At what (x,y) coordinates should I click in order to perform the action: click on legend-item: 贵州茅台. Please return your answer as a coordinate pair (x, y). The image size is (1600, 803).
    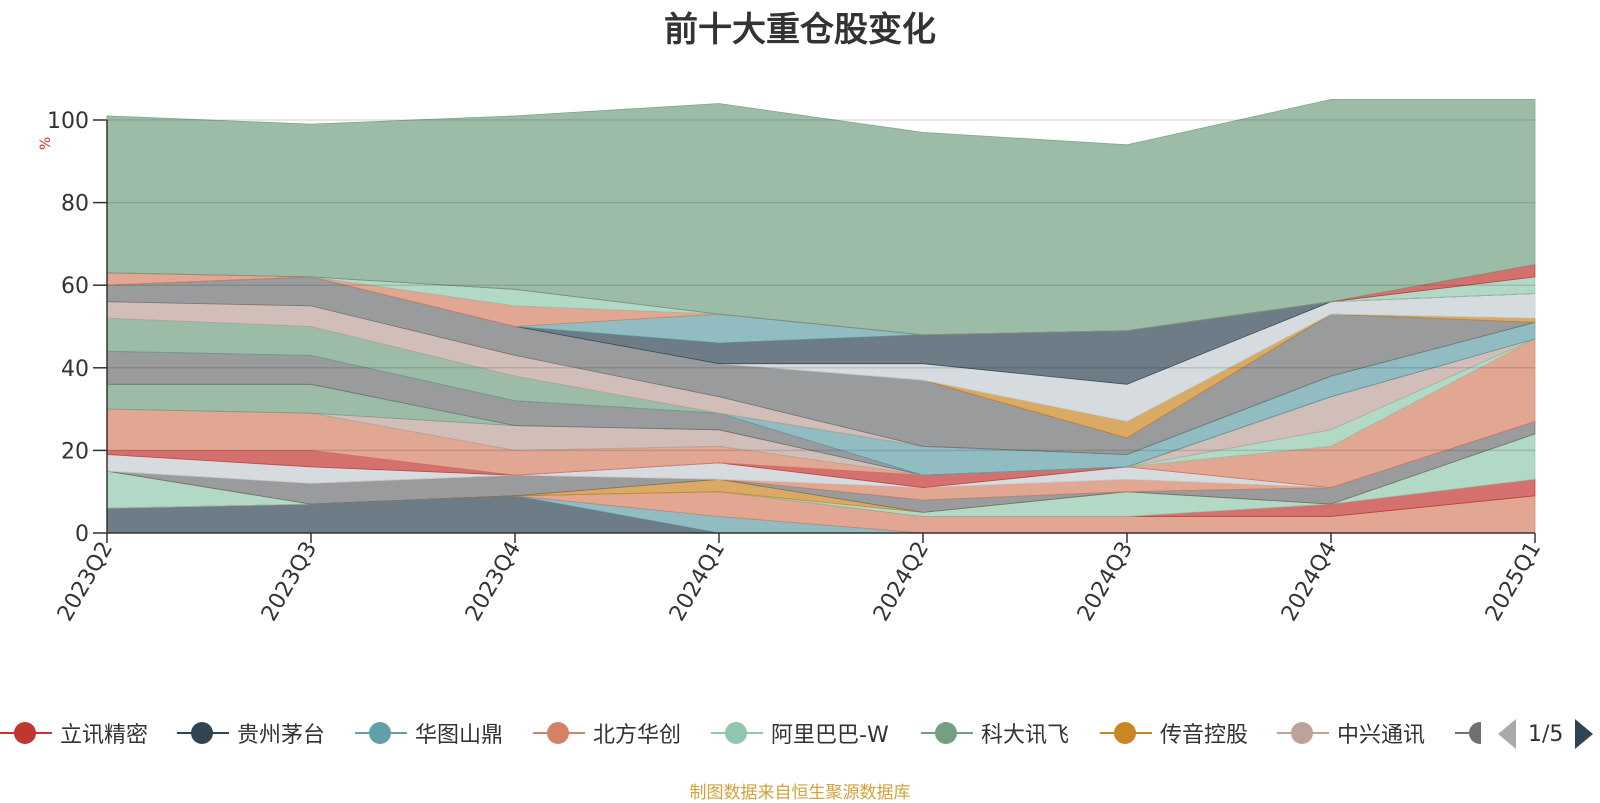
    Looking at the image, I should click on (251, 733).